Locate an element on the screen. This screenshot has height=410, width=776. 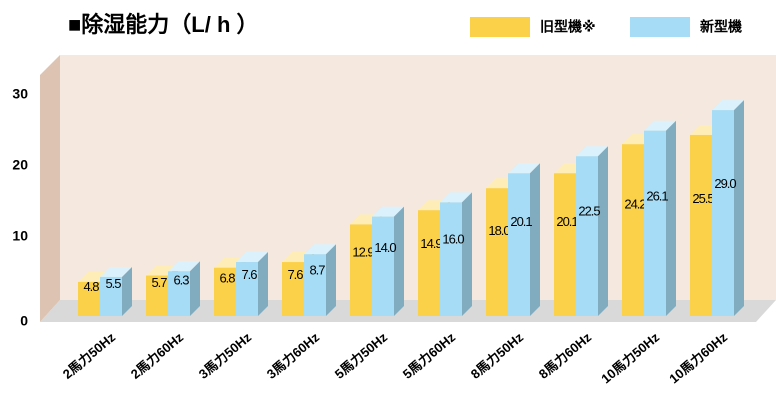
value-label: 18.0 is located at coordinates (499, 230).